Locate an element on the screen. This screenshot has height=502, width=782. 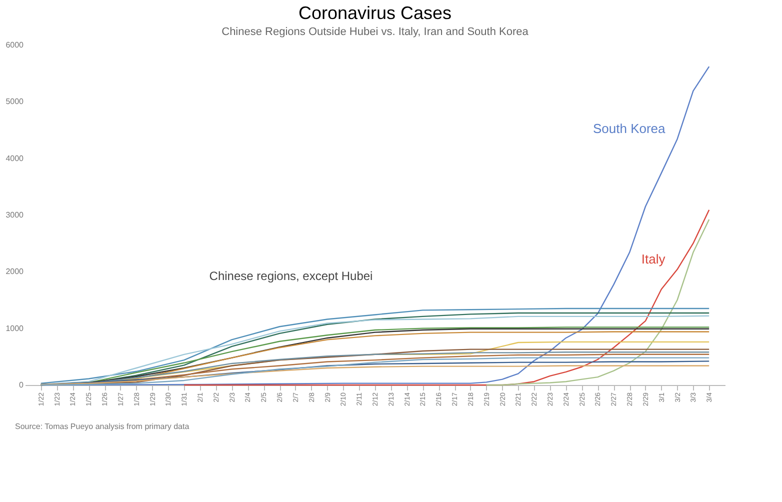
chart-title: Coronavirus Cases is located at coordinates (375, 13).